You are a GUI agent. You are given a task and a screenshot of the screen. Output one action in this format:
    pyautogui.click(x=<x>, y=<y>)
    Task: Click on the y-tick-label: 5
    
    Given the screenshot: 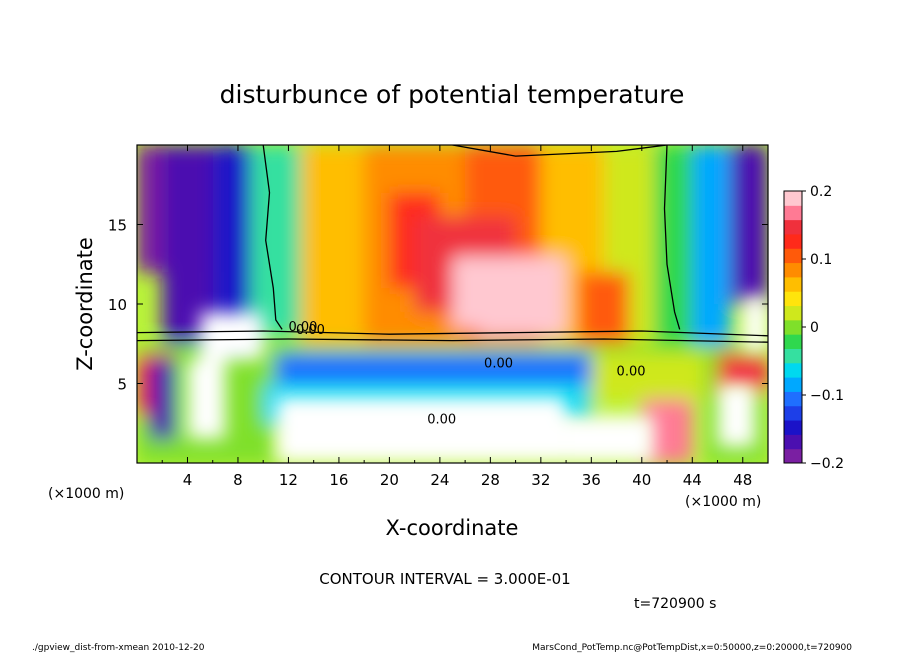 What is the action you would take?
    pyautogui.click(x=122, y=385)
    